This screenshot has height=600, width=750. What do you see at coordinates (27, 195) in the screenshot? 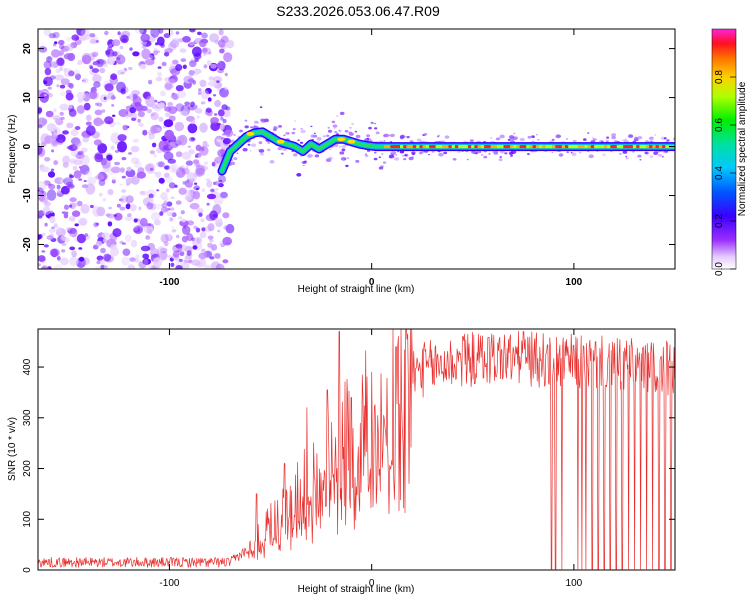
I see `y-tick-label: -10` at bounding box center [27, 195].